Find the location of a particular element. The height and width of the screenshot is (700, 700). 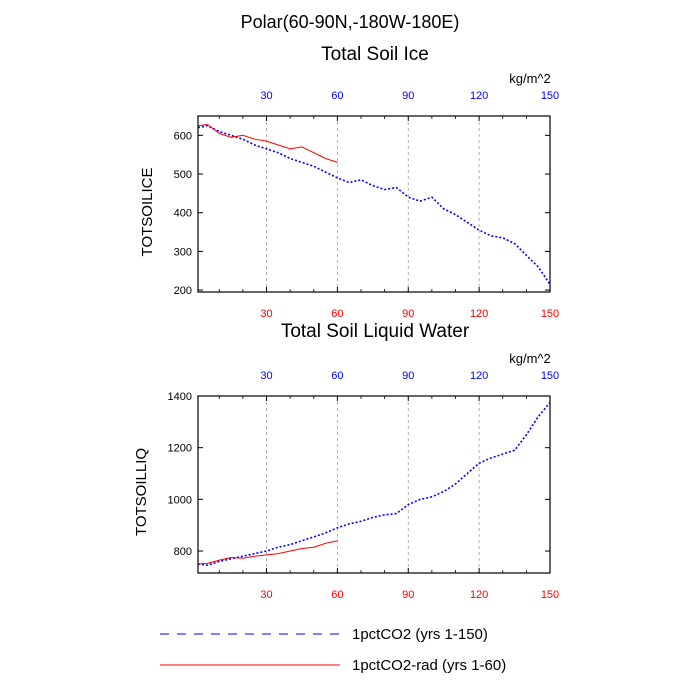

units-label-soil-ice: kg/m^2 is located at coordinates (530, 78).